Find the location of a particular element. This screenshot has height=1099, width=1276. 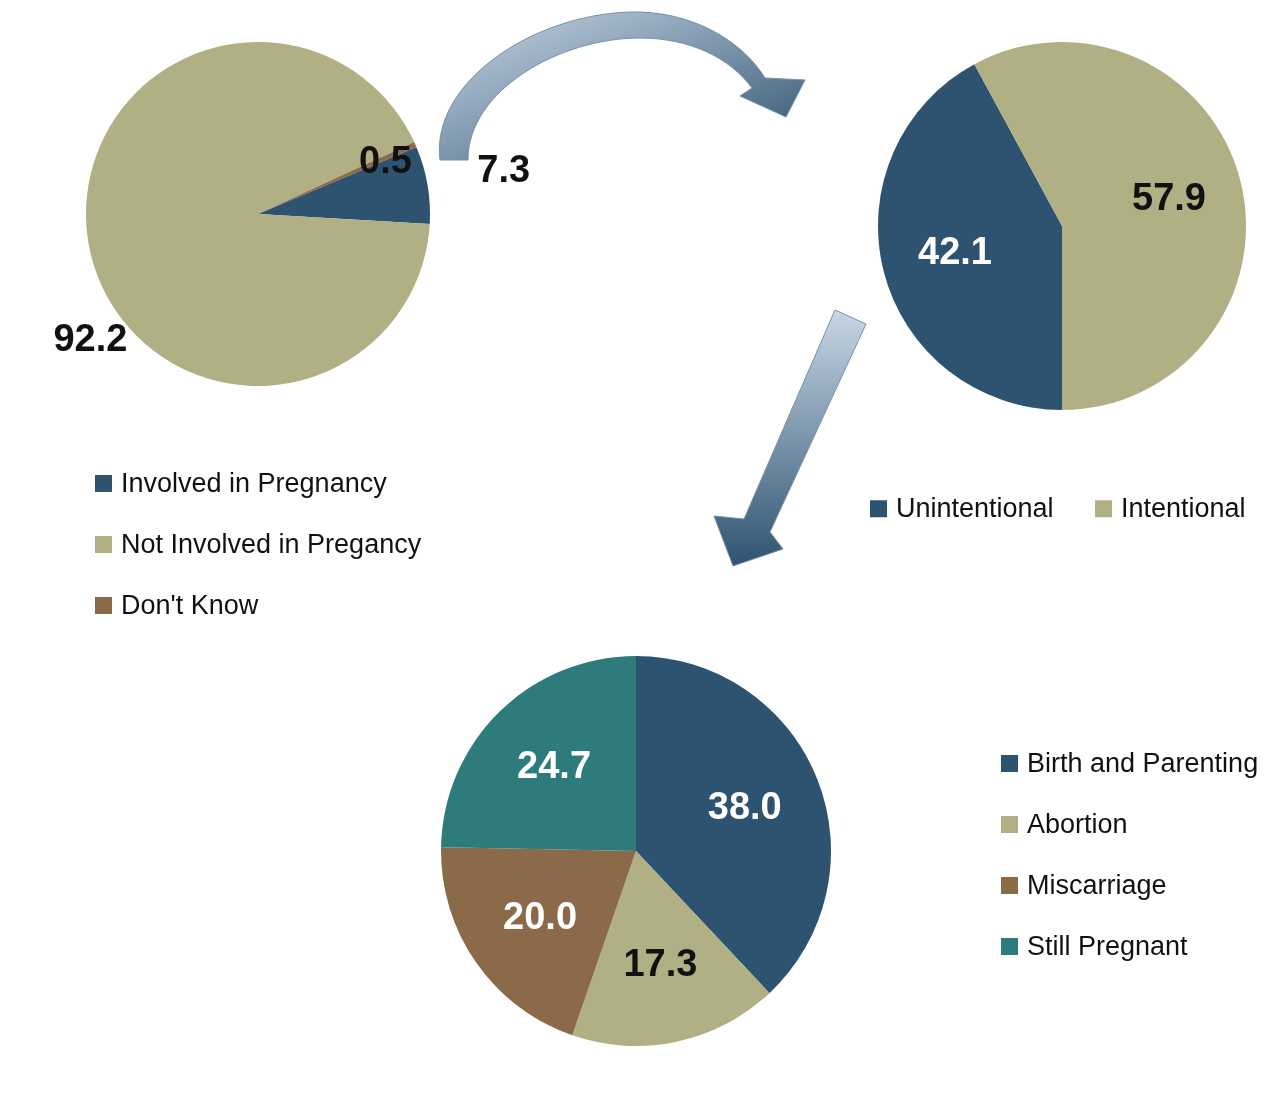

data-label: 57.9 is located at coordinates (1169, 196).